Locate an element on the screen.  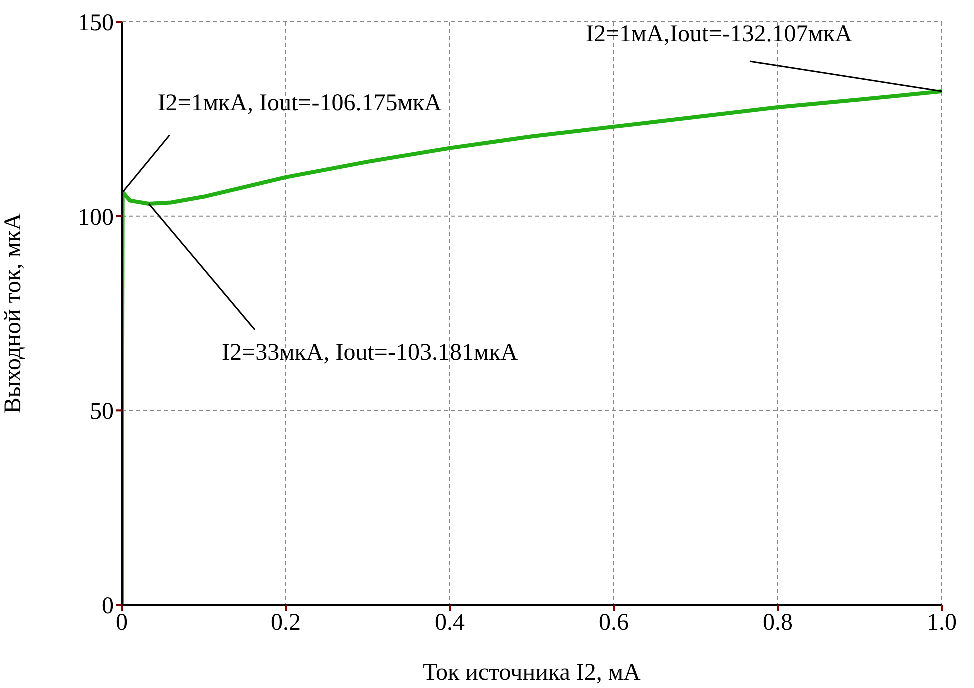
x-axis-title: Ток источника I2, мА is located at coordinates (532, 673).